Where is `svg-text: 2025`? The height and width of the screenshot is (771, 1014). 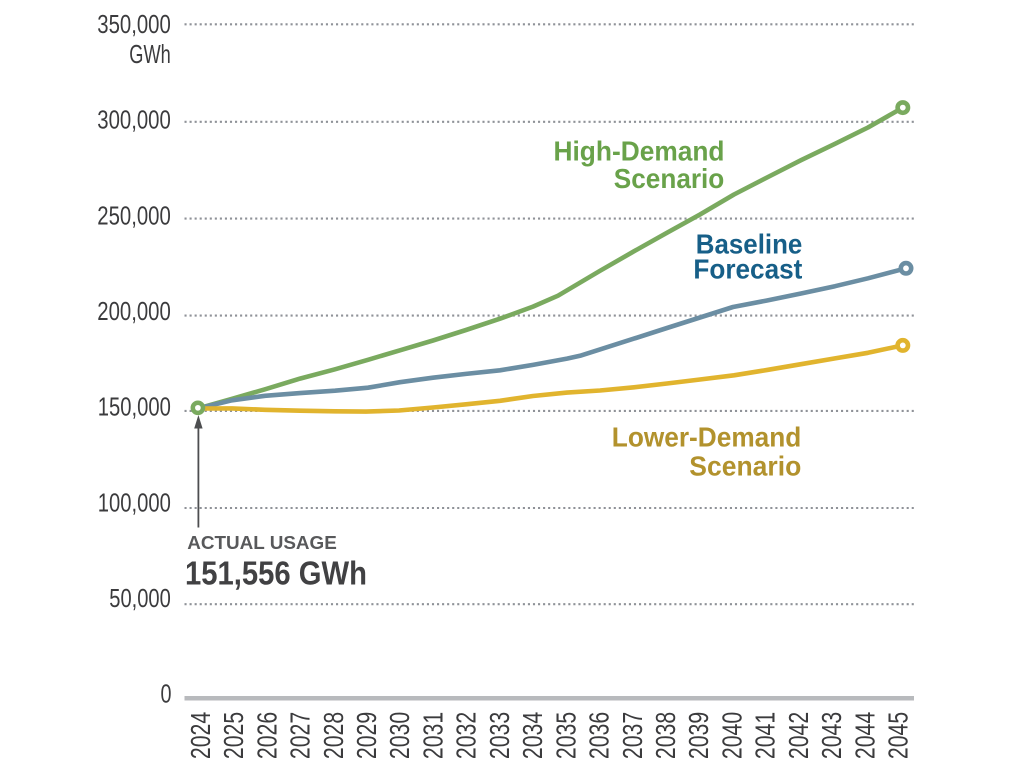 svg-text: 2025 is located at coordinates (233, 735).